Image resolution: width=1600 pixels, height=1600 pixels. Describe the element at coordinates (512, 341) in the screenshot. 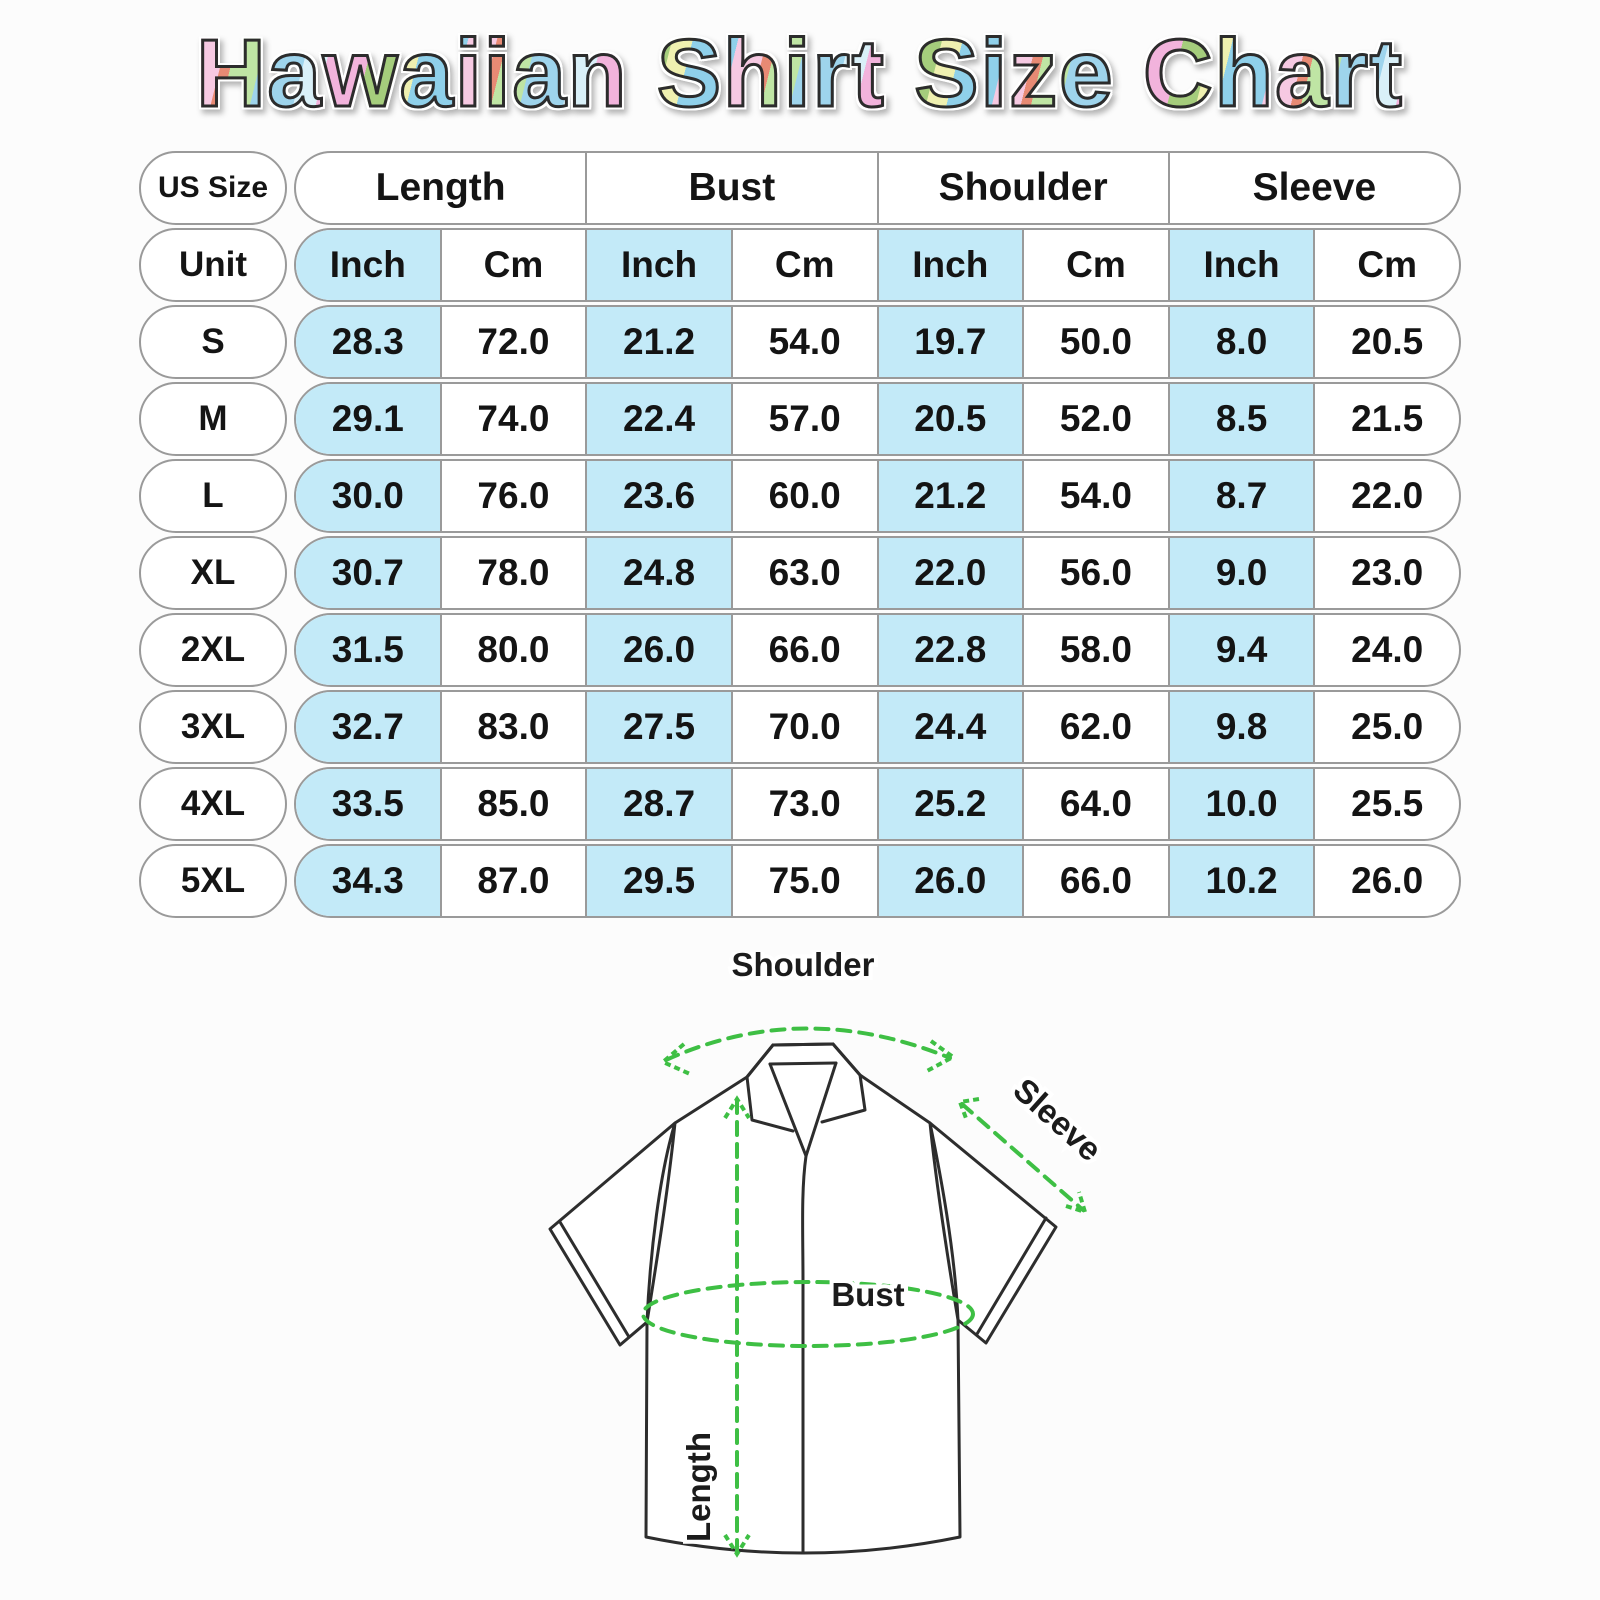

I see `value-cell: 72.0` at that location.